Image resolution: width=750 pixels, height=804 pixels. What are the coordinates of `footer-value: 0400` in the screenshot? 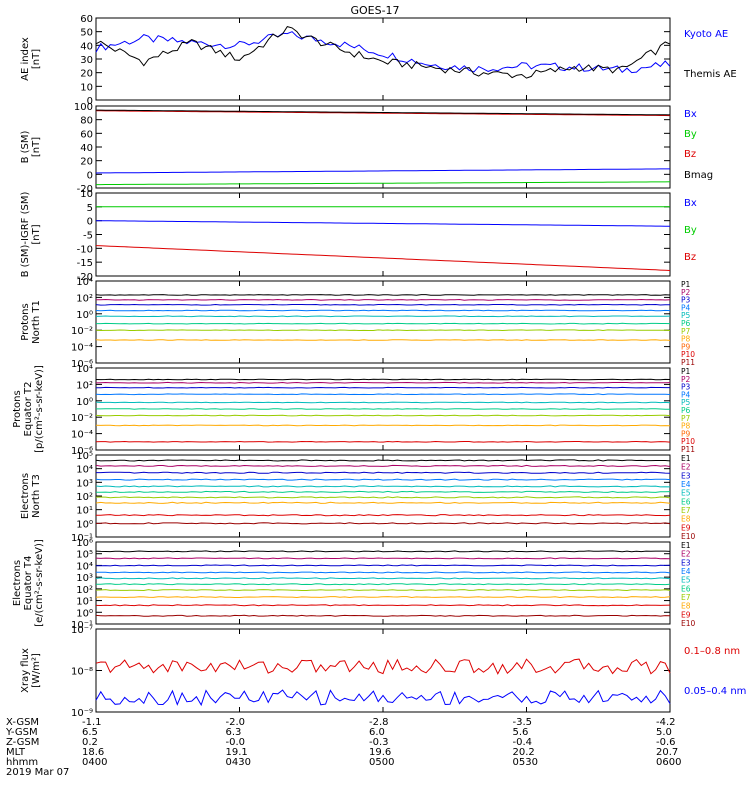 It's located at (95, 762).